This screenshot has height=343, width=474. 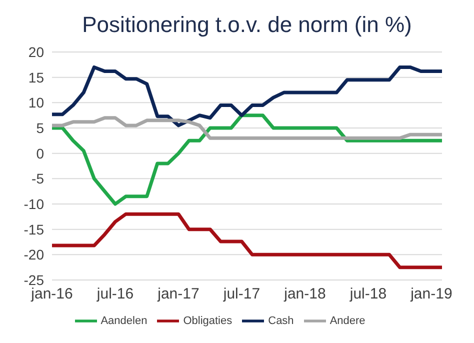 What do you see at coordinates (247, 25) in the screenshot?
I see `chart-title: Positionering t.o.v. de norm (in %)` at bounding box center [247, 25].